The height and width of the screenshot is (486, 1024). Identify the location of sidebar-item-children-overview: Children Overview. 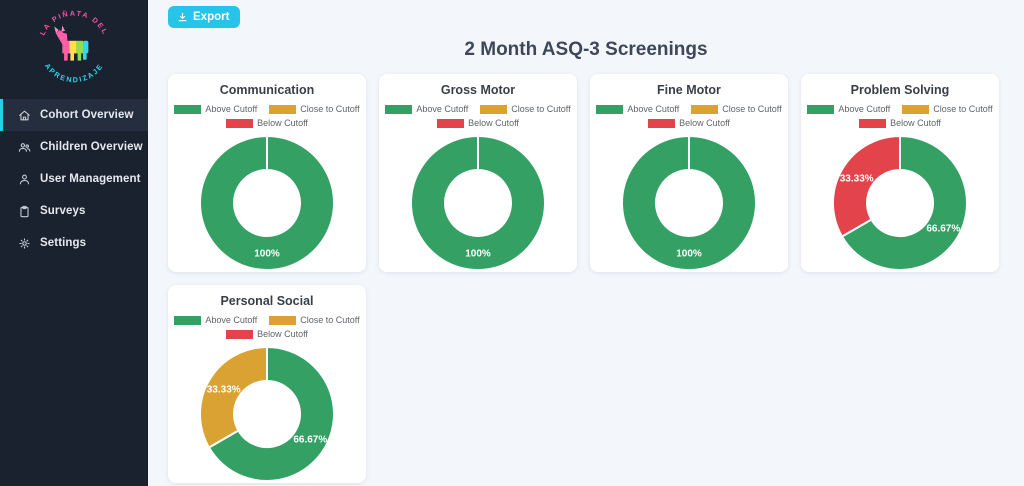
(74, 147).